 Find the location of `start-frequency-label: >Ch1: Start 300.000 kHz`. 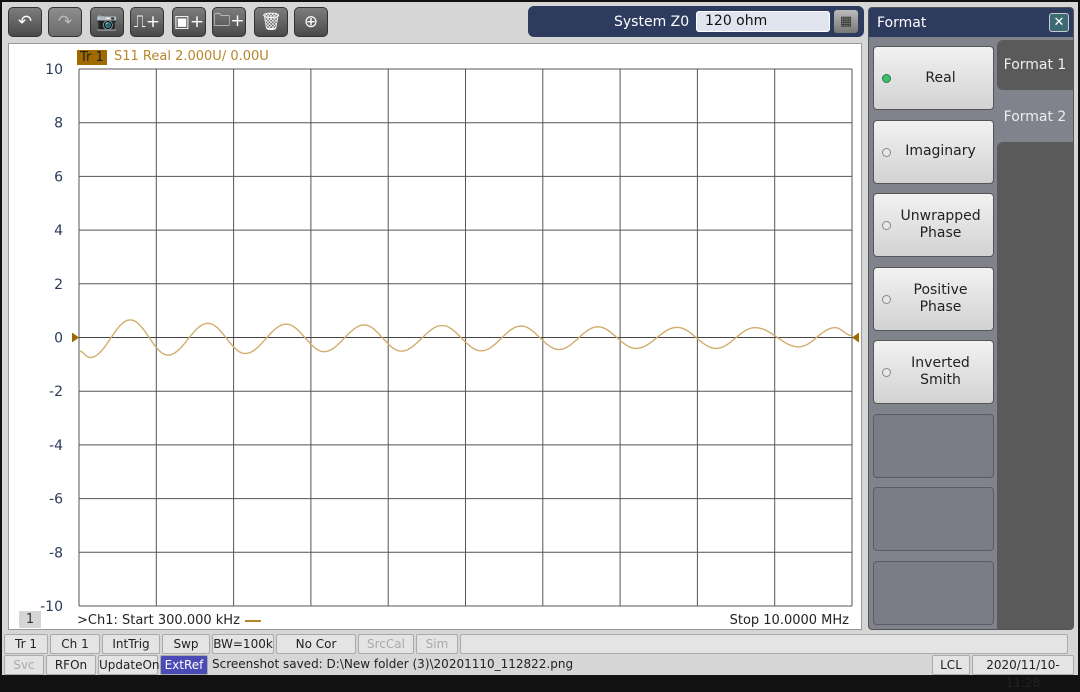

start-frequency-label: >Ch1: Start 300.000 kHz is located at coordinates (169, 620).